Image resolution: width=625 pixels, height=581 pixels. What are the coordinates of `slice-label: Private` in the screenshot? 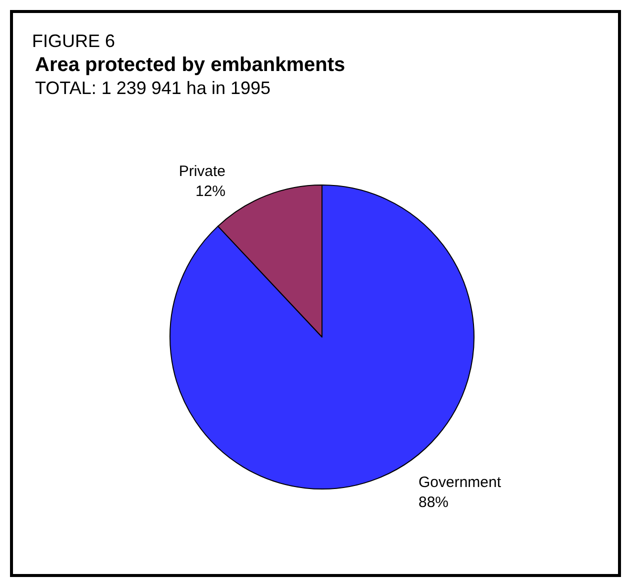 It's located at (202, 171).